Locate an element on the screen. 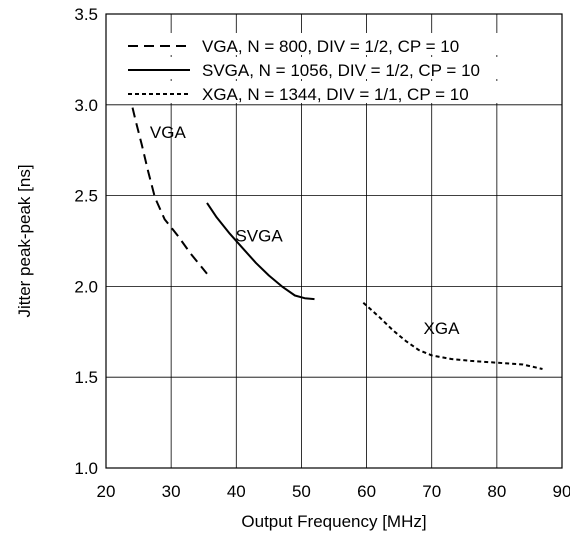  y-tick-label-5: 3.5 is located at coordinates (86, 14).